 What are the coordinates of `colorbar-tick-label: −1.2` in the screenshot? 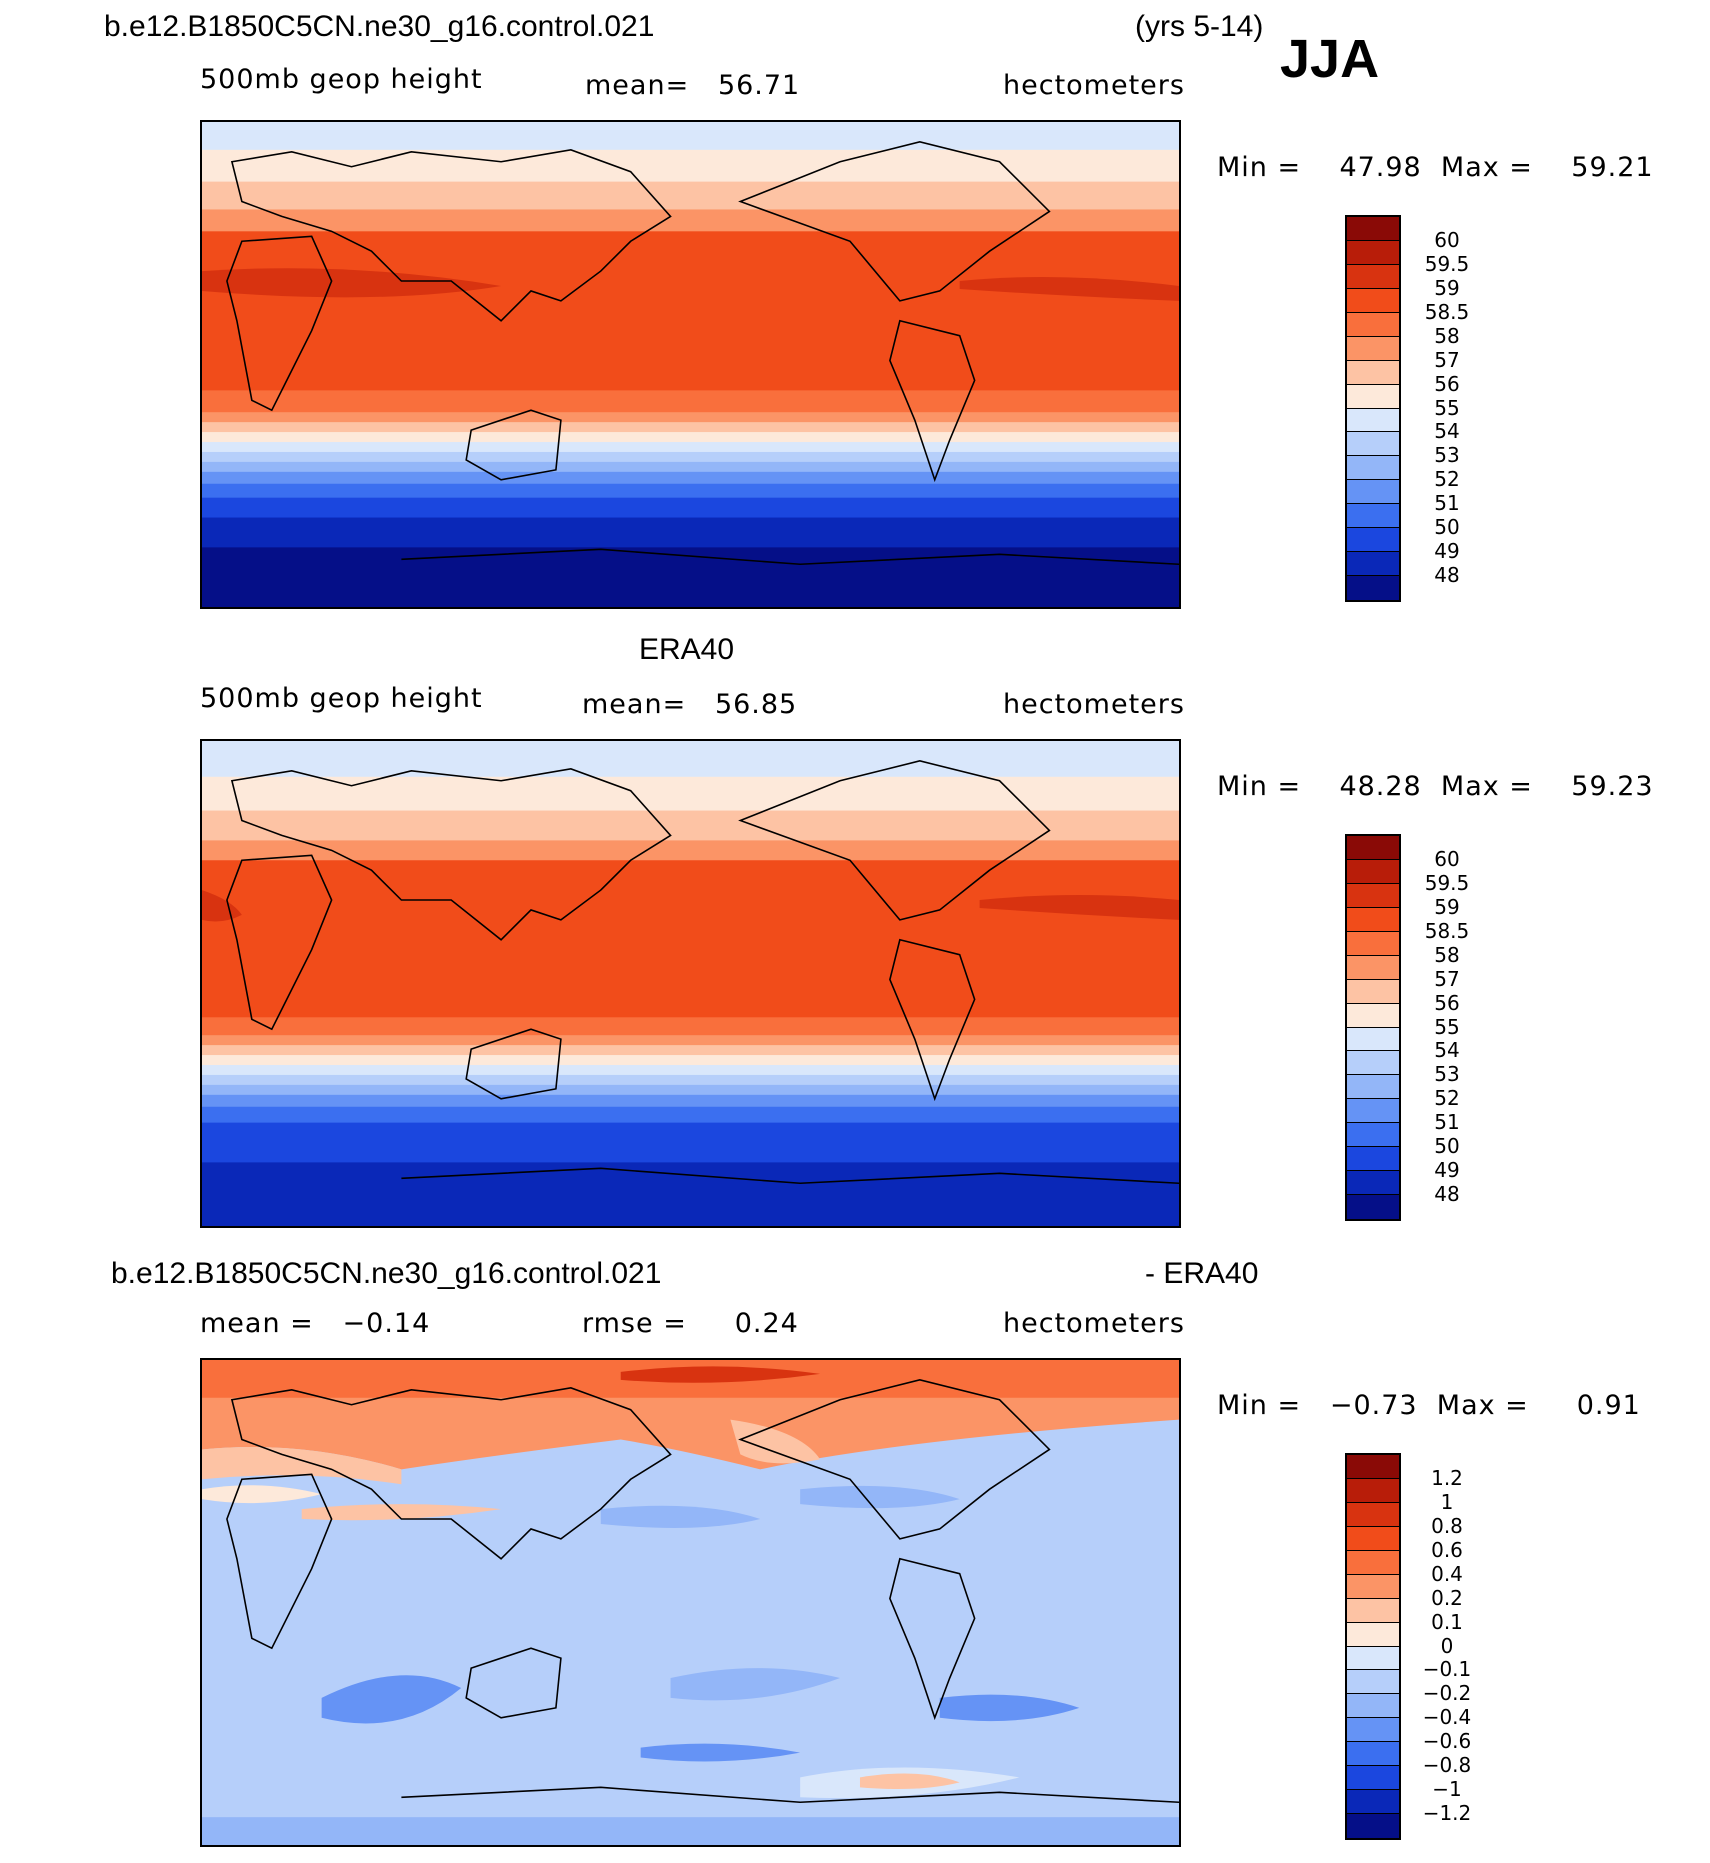 It's located at (1447, 1813).